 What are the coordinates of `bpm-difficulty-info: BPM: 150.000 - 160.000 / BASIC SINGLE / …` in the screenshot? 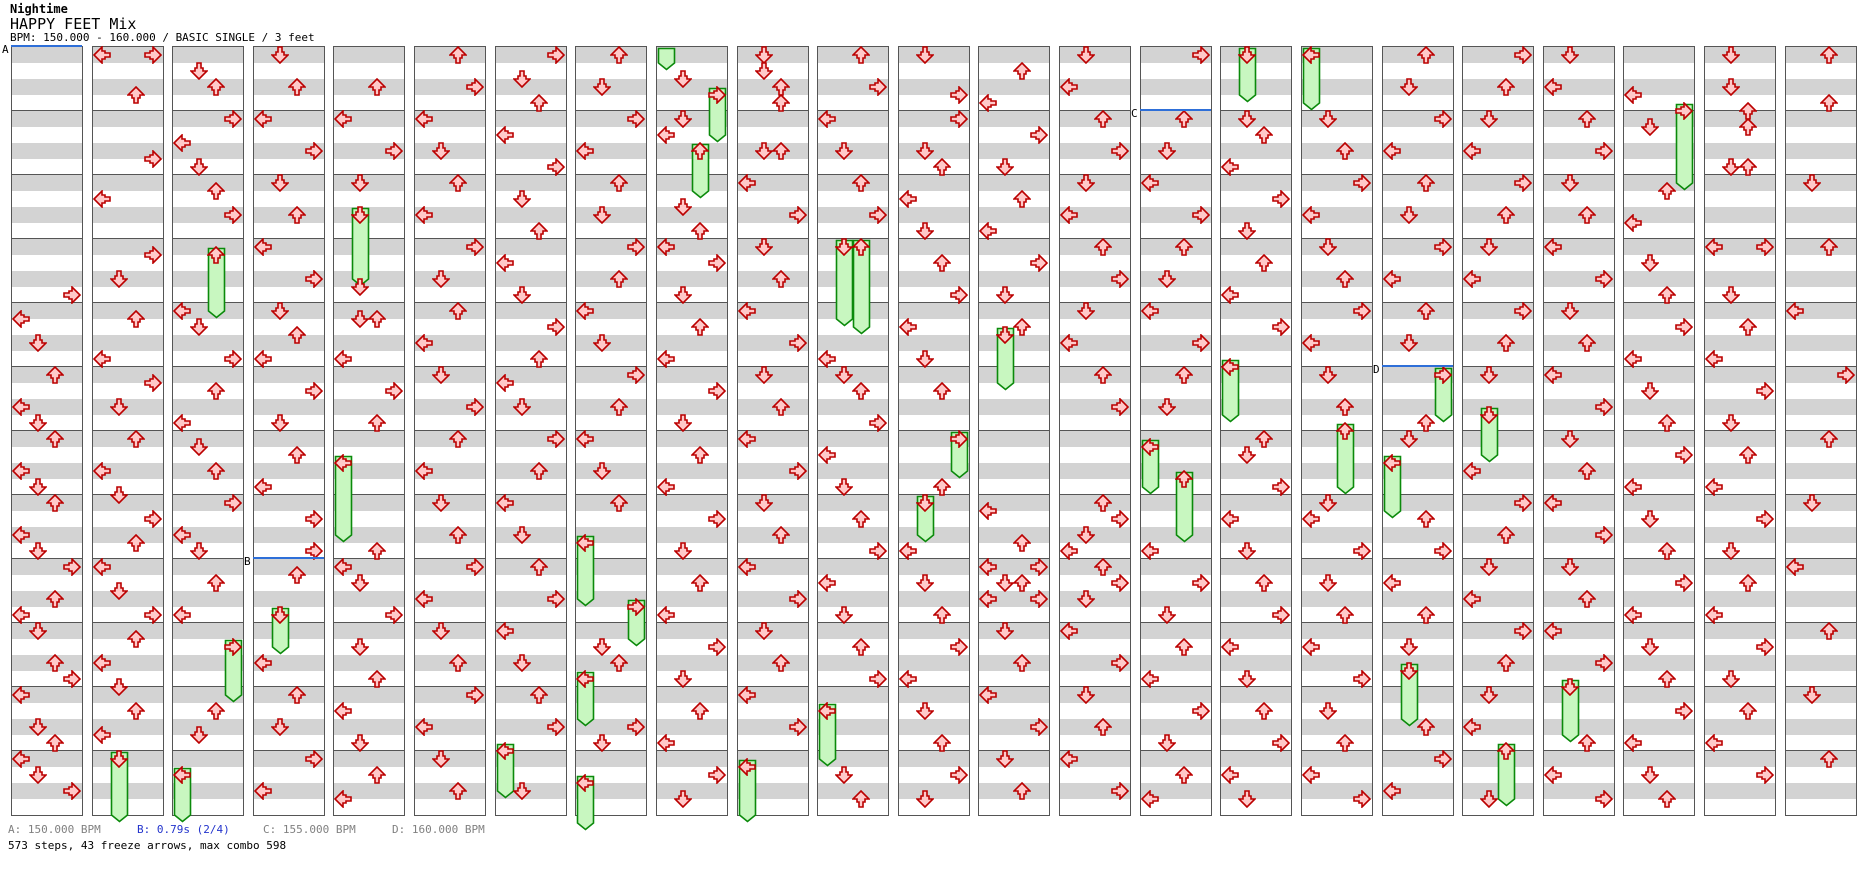 It's located at (162, 37).